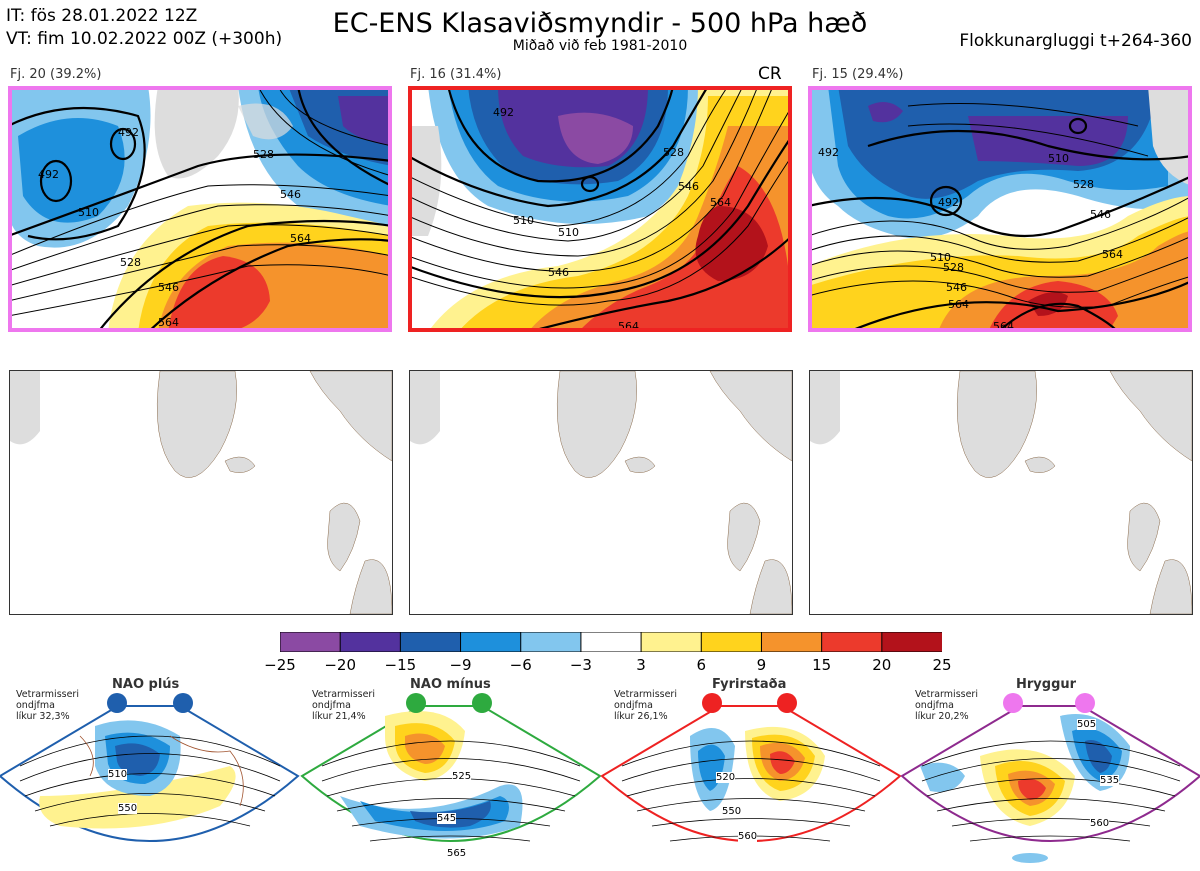  Describe the element at coordinates (150, 773) in the screenshot. I see `regime-nao-plus-map` at that location.